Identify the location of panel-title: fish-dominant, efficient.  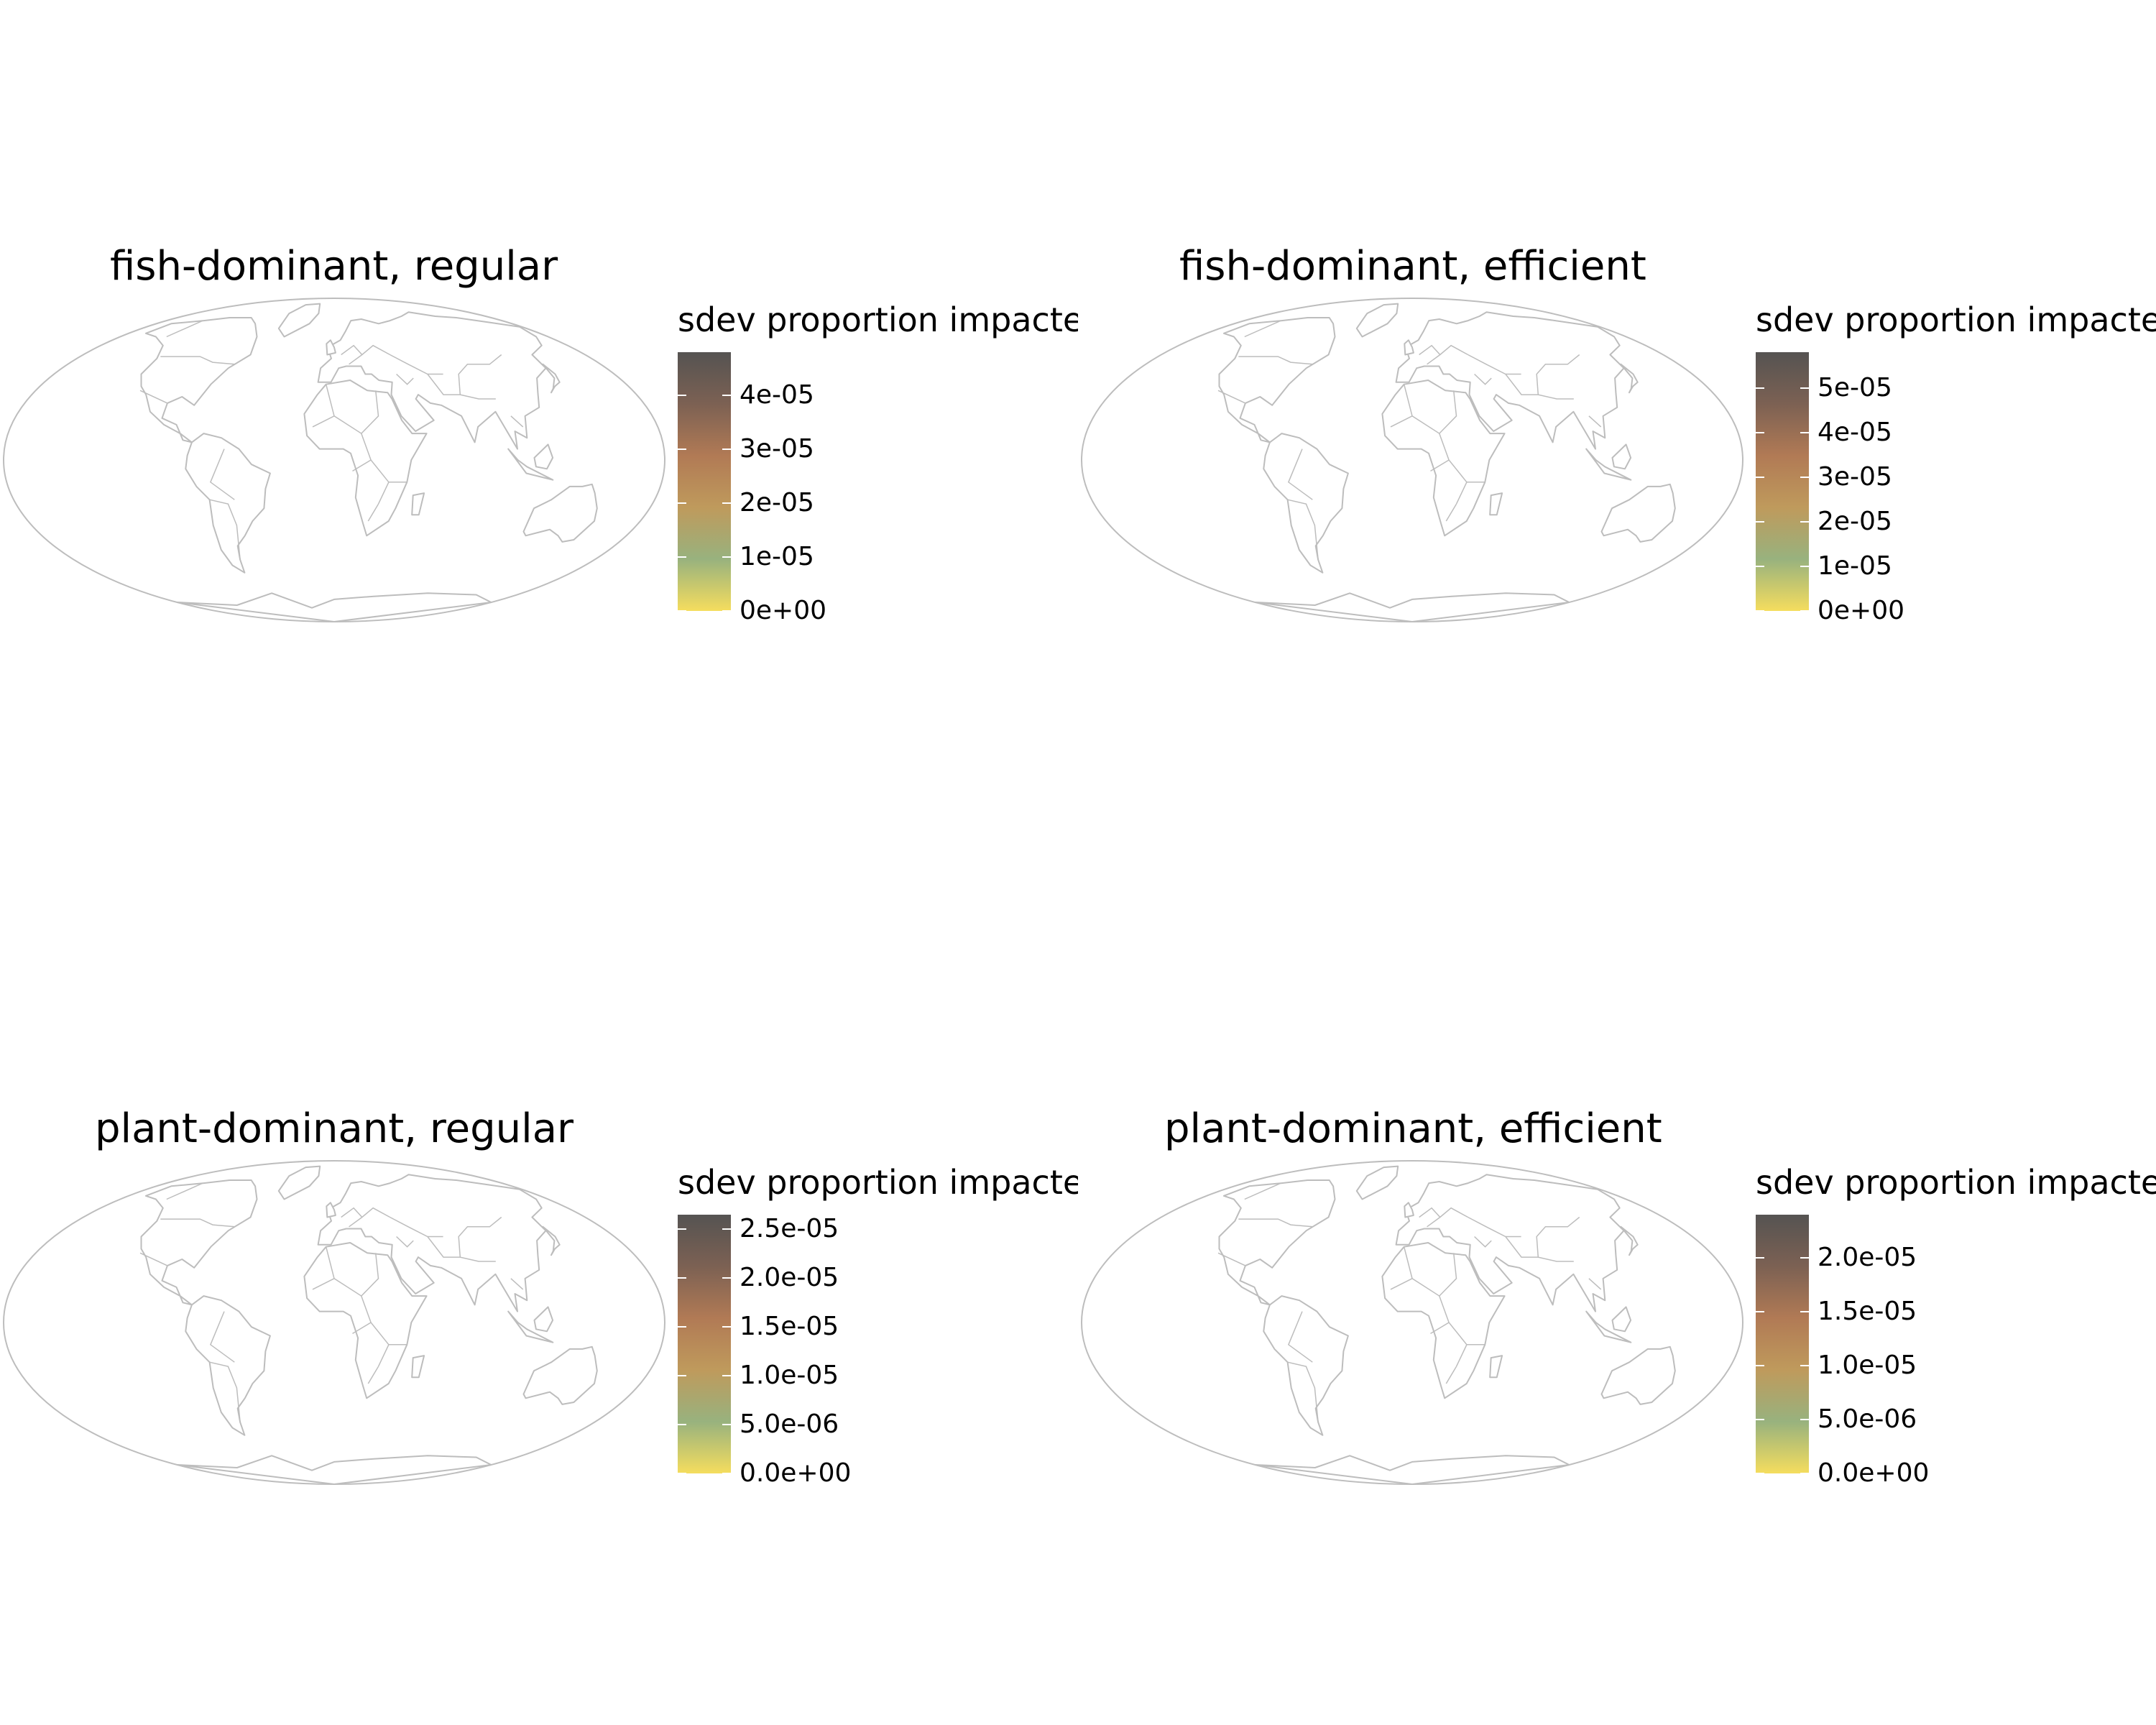
(1412, 266).